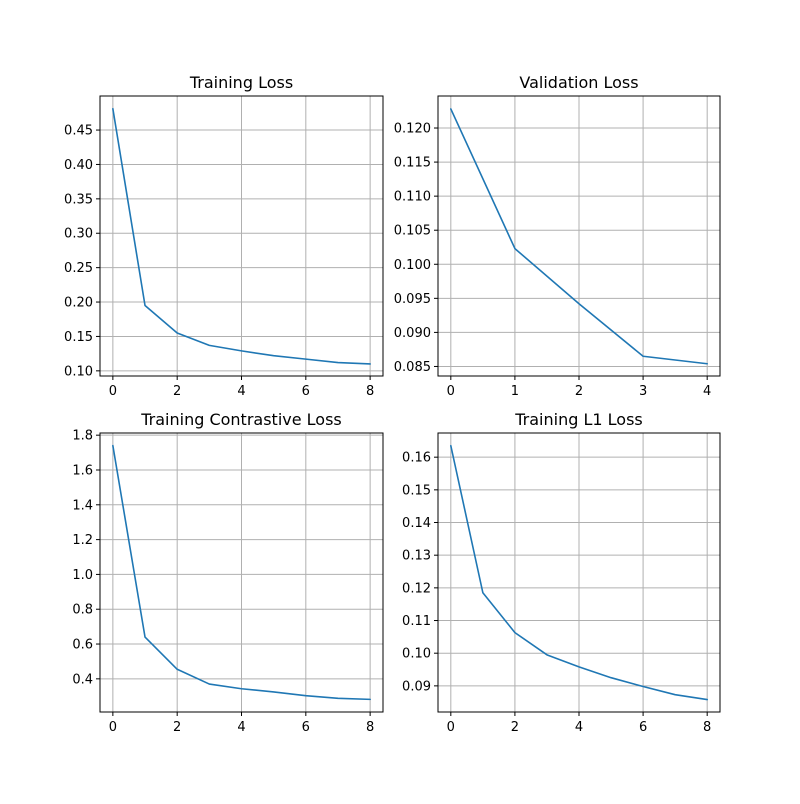 This screenshot has height=804, width=800. What do you see at coordinates (241, 82) in the screenshot?
I see `panel-title: Training Loss` at bounding box center [241, 82].